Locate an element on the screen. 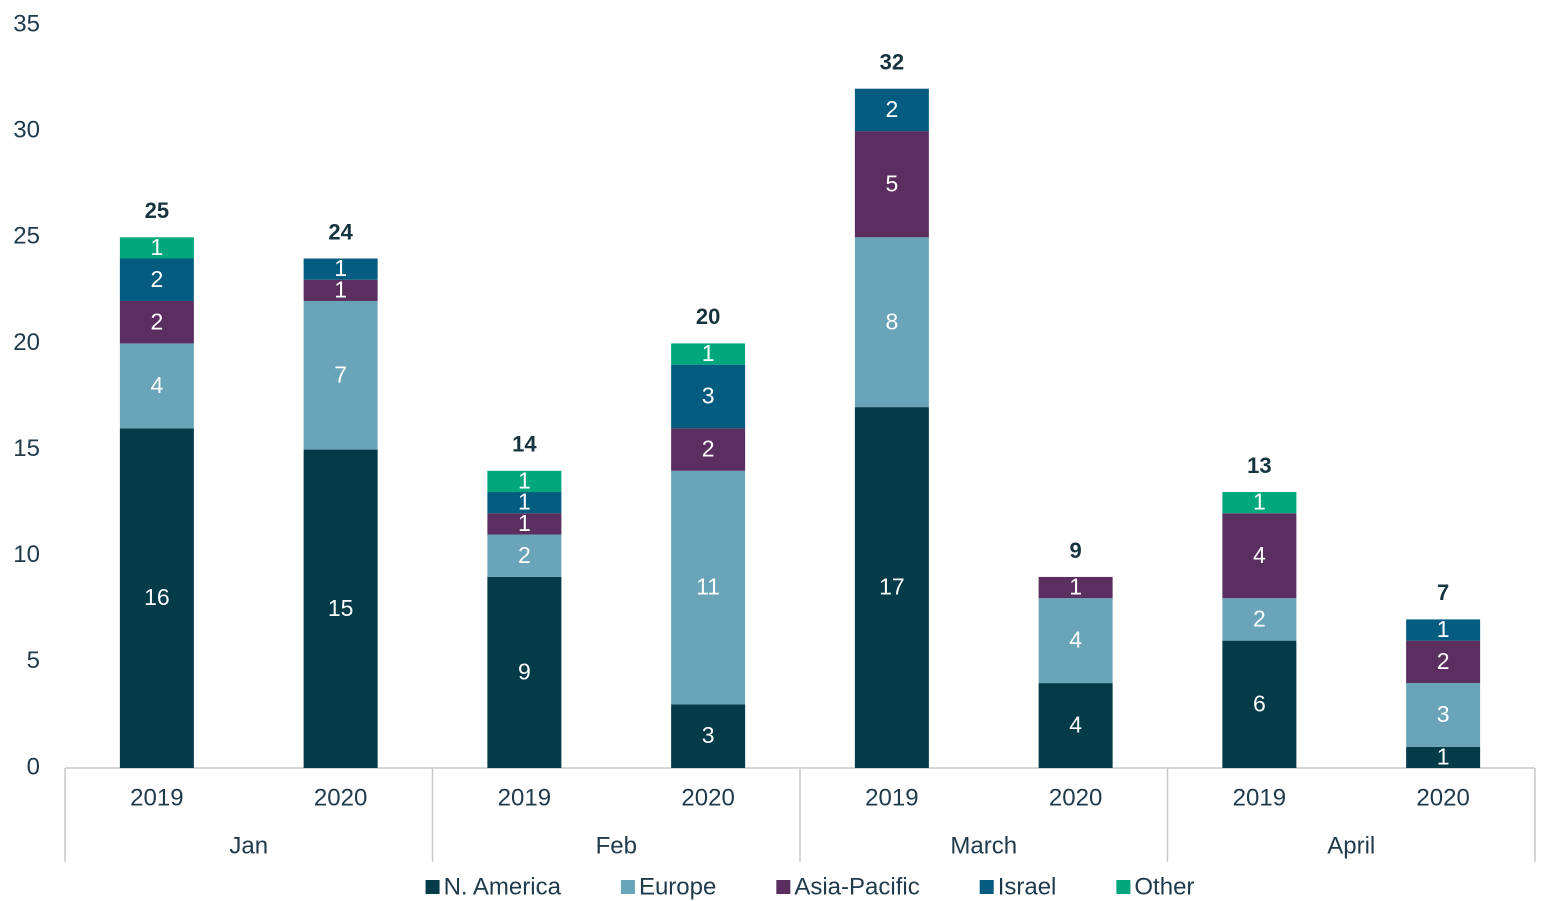 This screenshot has height=901, width=1541. data-label: 7 is located at coordinates (340, 374).